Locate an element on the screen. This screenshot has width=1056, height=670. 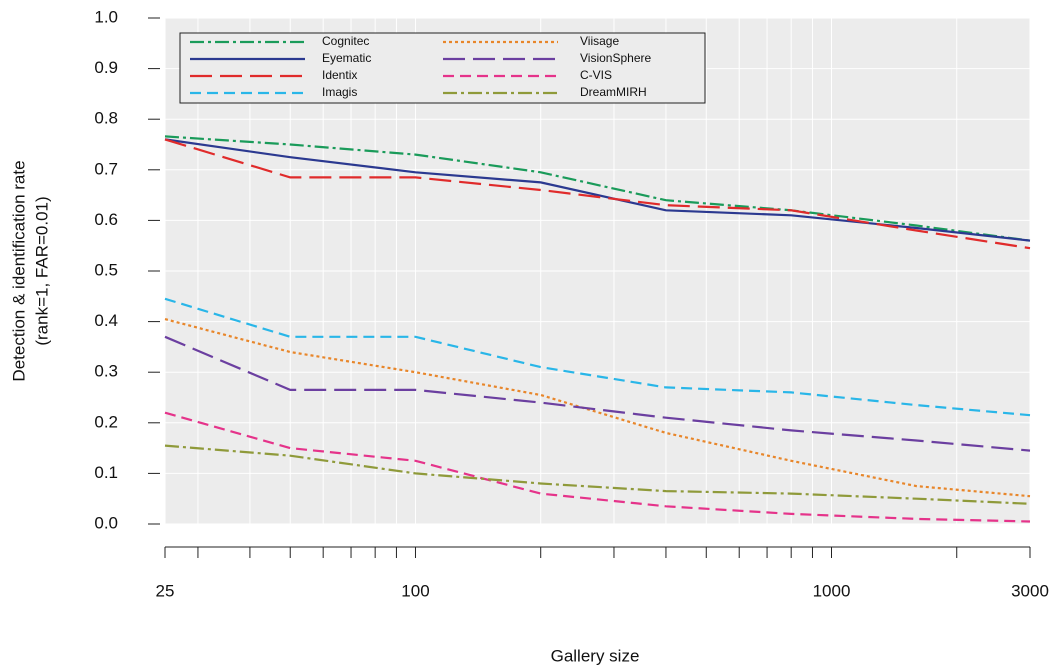
x-tick-label: 100 is located at coordinates (415, 590).